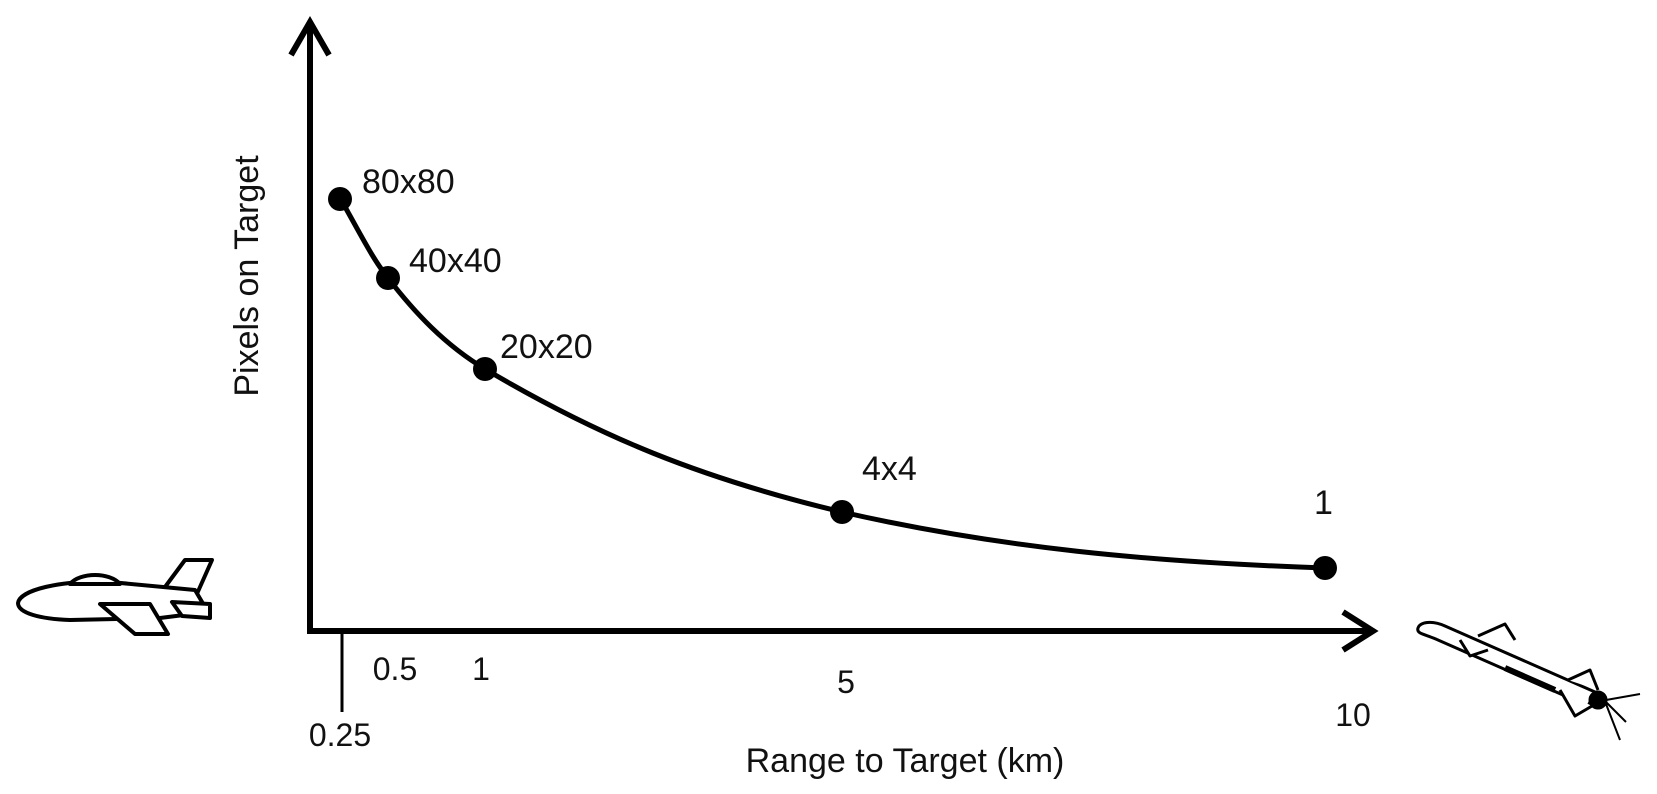 The image size is (1657, 794). What do you see at coordinates (889, 469) in the screenshot?
I see `point-label: 4x4` at bounding box center [889, 469].